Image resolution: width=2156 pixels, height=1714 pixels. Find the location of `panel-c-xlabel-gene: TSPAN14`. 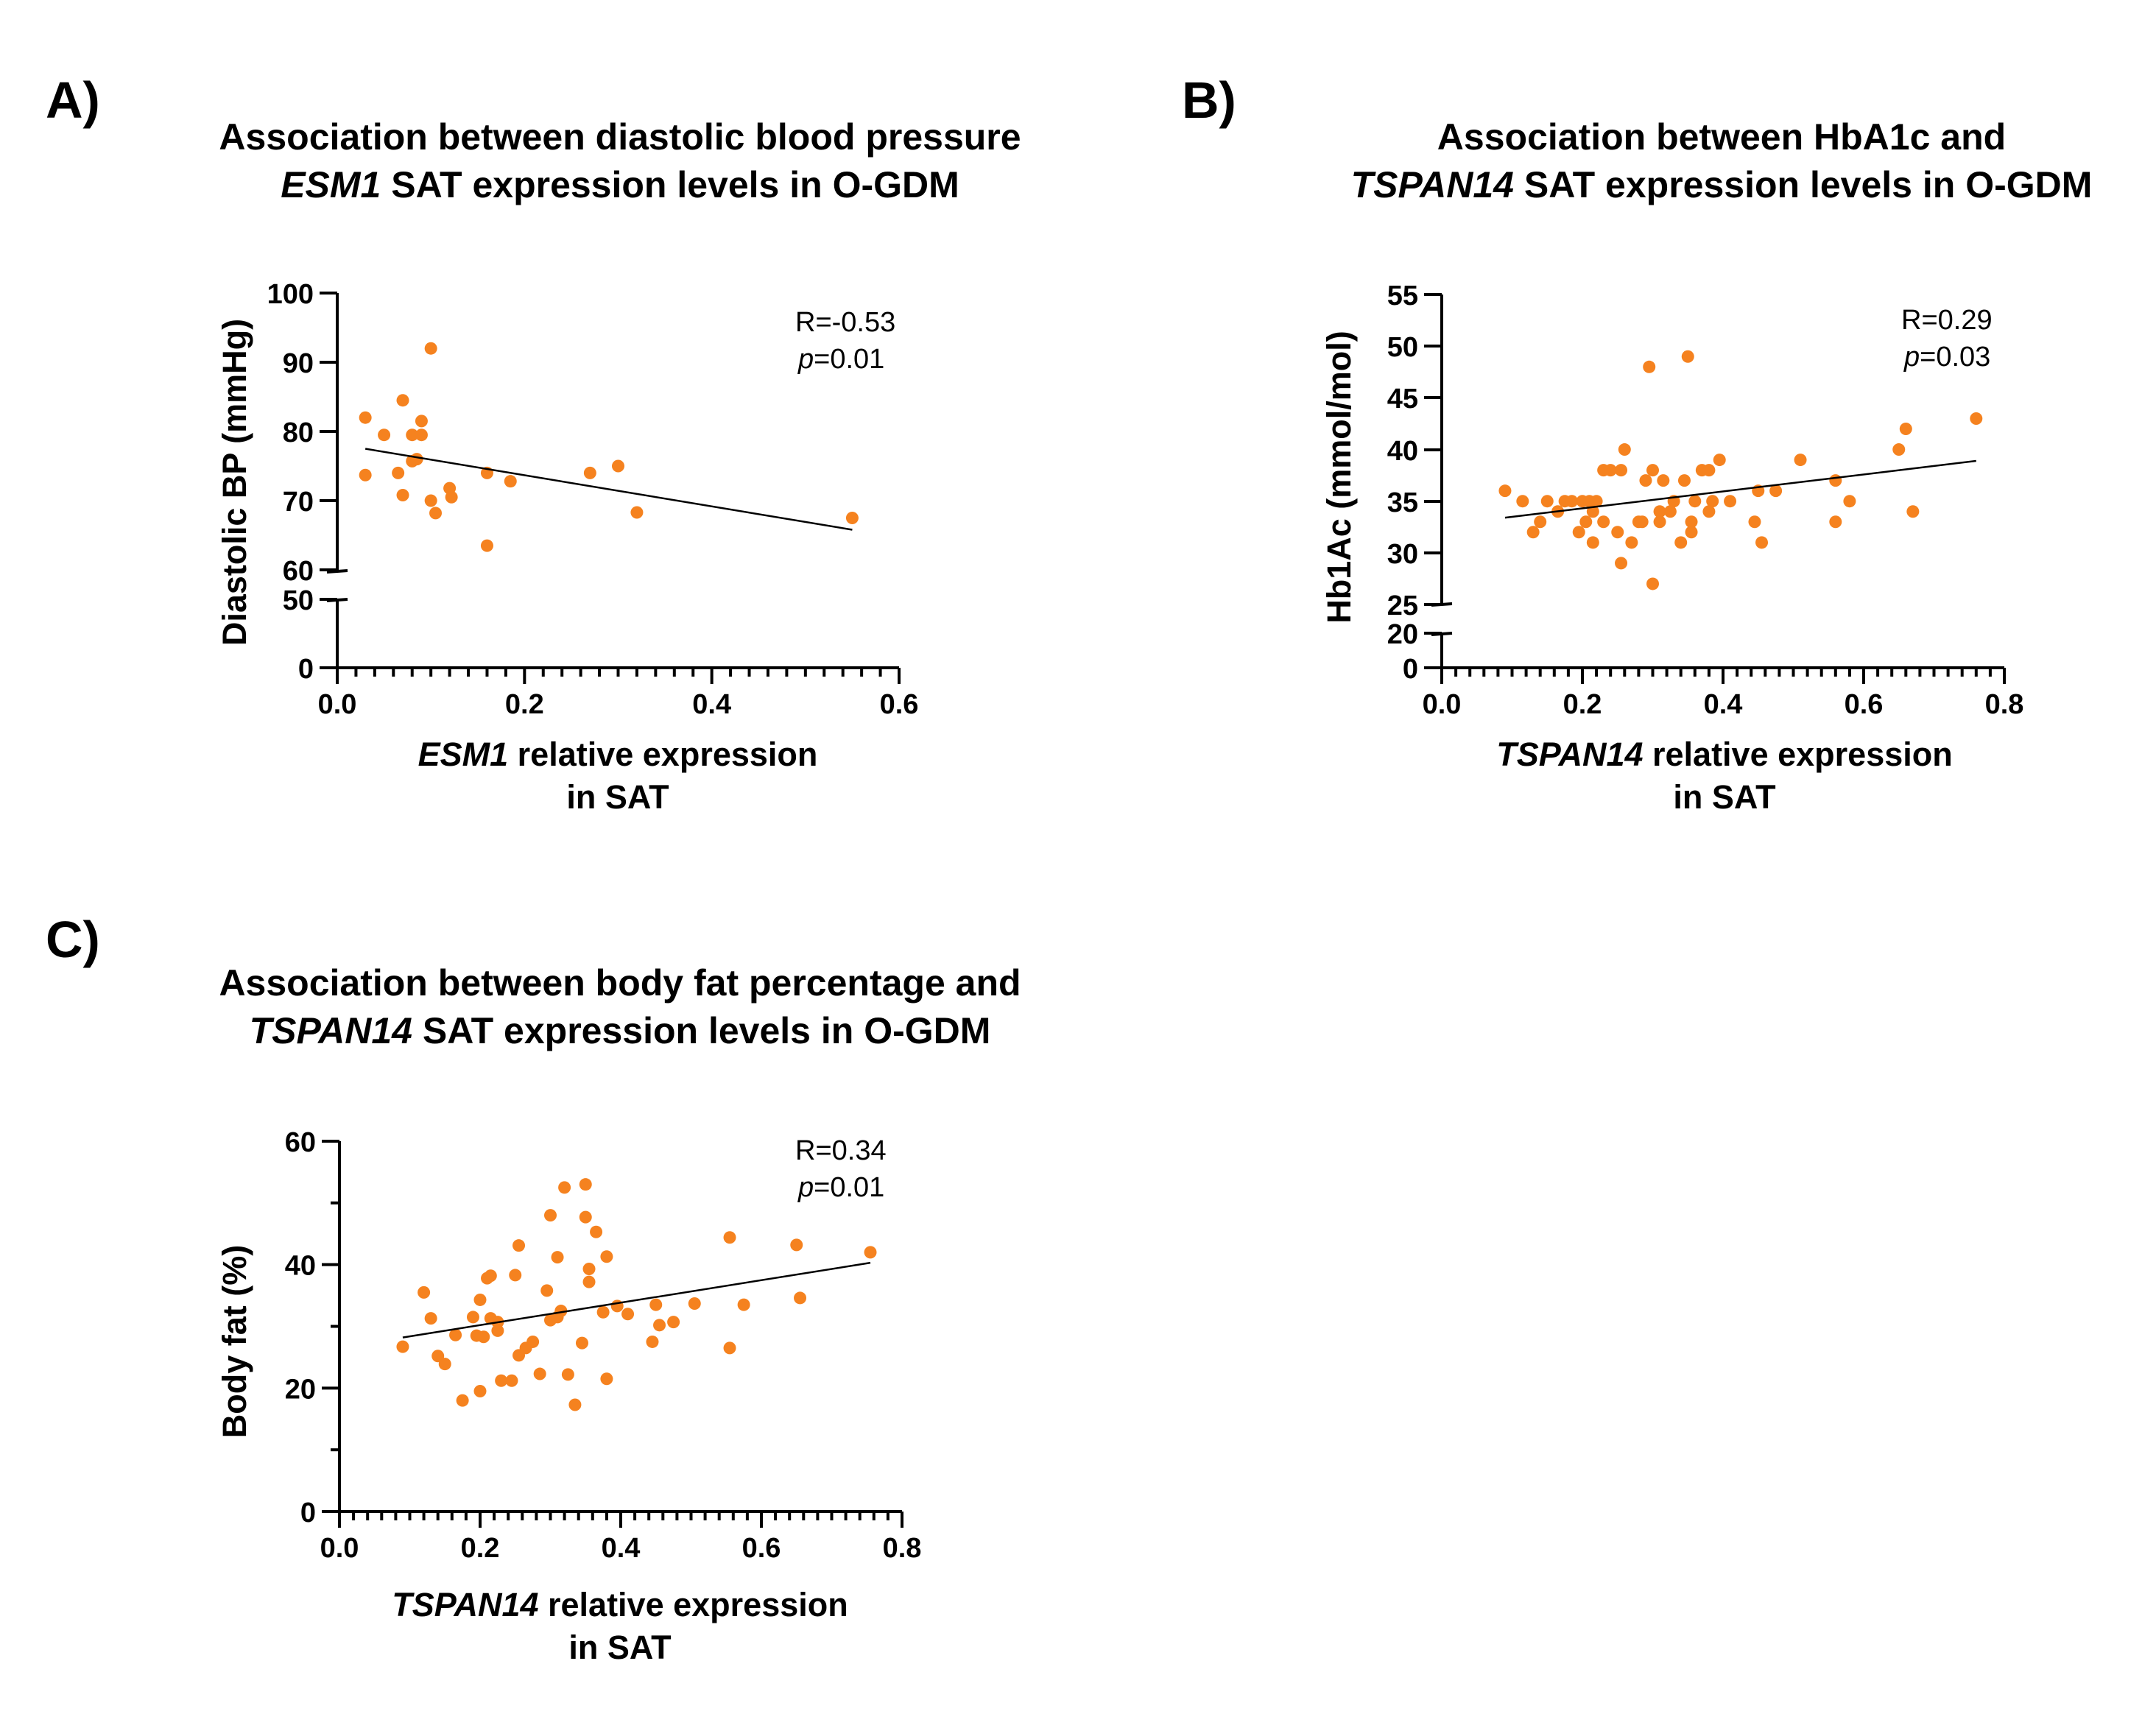

panel-c-xlabel-gene: TSPAN14 is located at coordinates (465, 1604).